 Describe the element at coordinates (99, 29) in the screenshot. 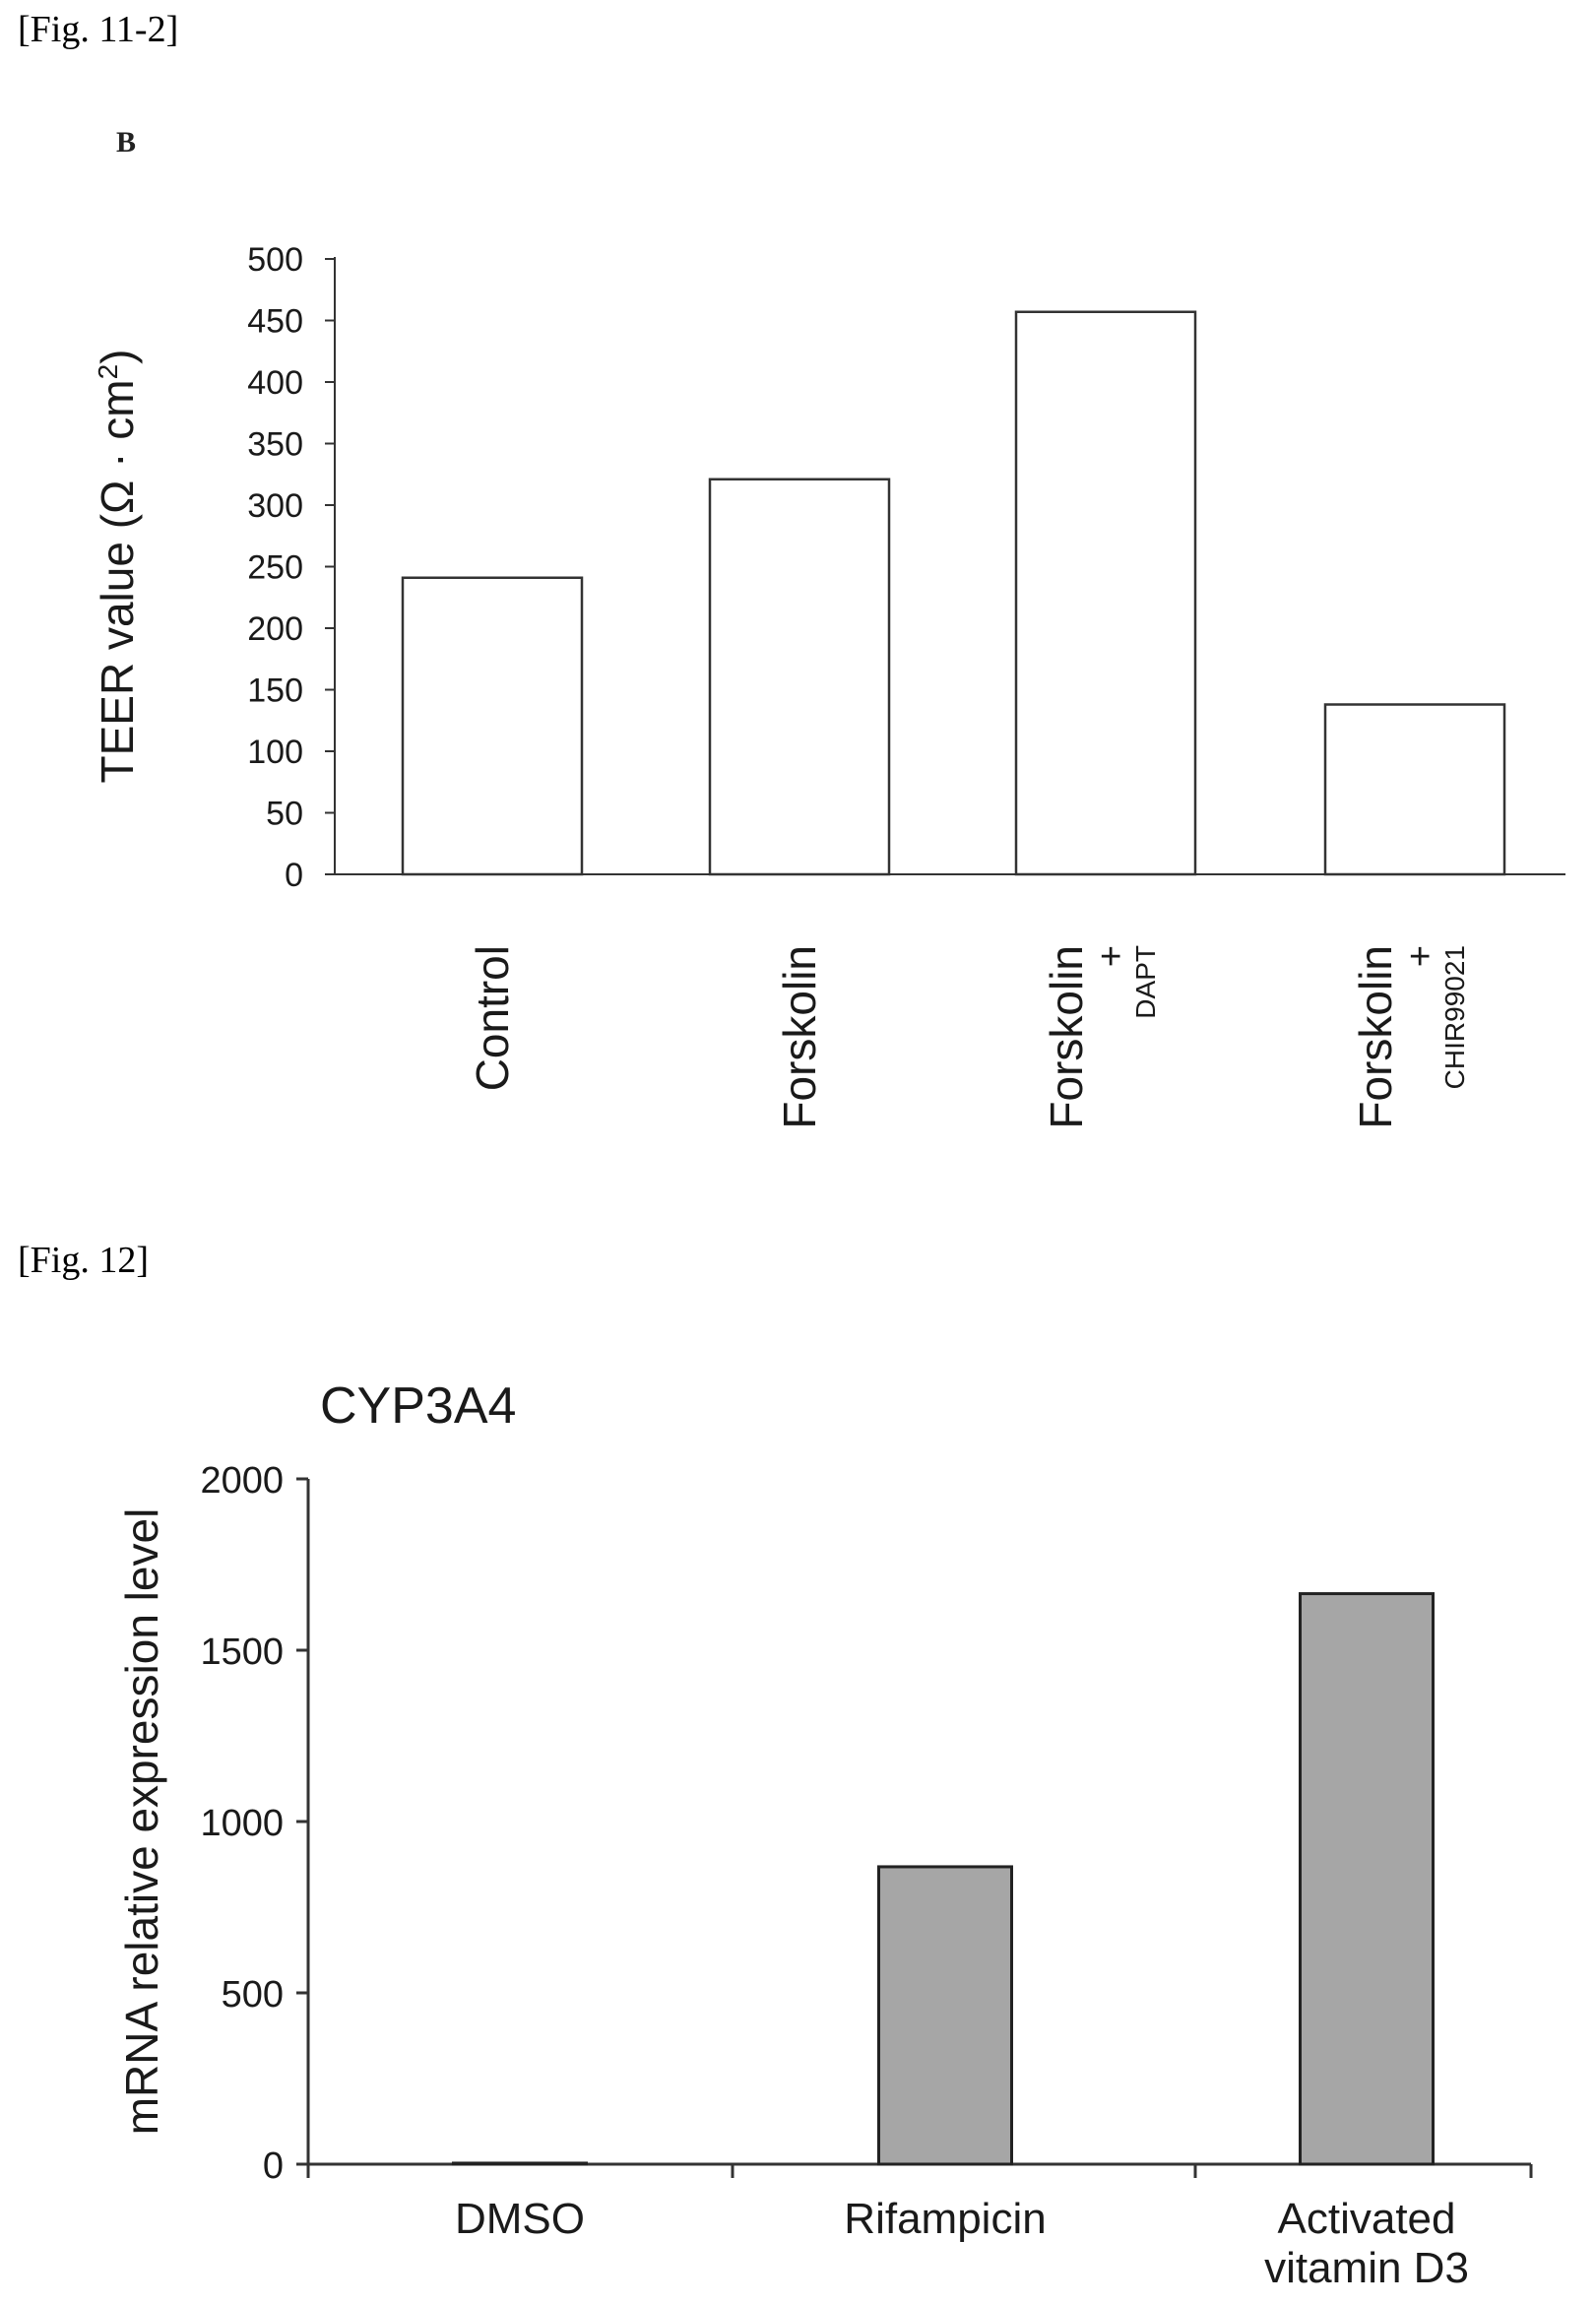

I see `figure-label-11-2: [Fig. 11-2]` at that location.